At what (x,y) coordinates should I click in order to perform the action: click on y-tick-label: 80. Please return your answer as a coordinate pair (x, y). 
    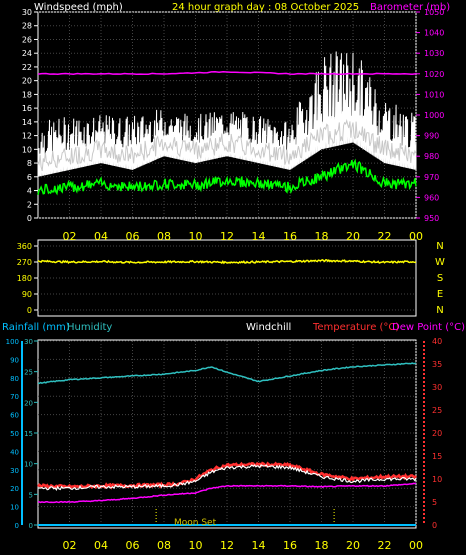
    Looking at the image, I should click on (14, 379).